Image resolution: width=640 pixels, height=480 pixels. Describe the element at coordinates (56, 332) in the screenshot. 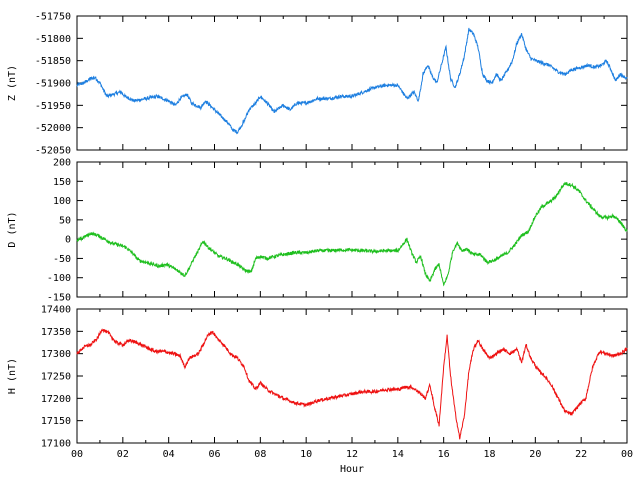

I see `panel-h-ytick-label: 17350` at that location.